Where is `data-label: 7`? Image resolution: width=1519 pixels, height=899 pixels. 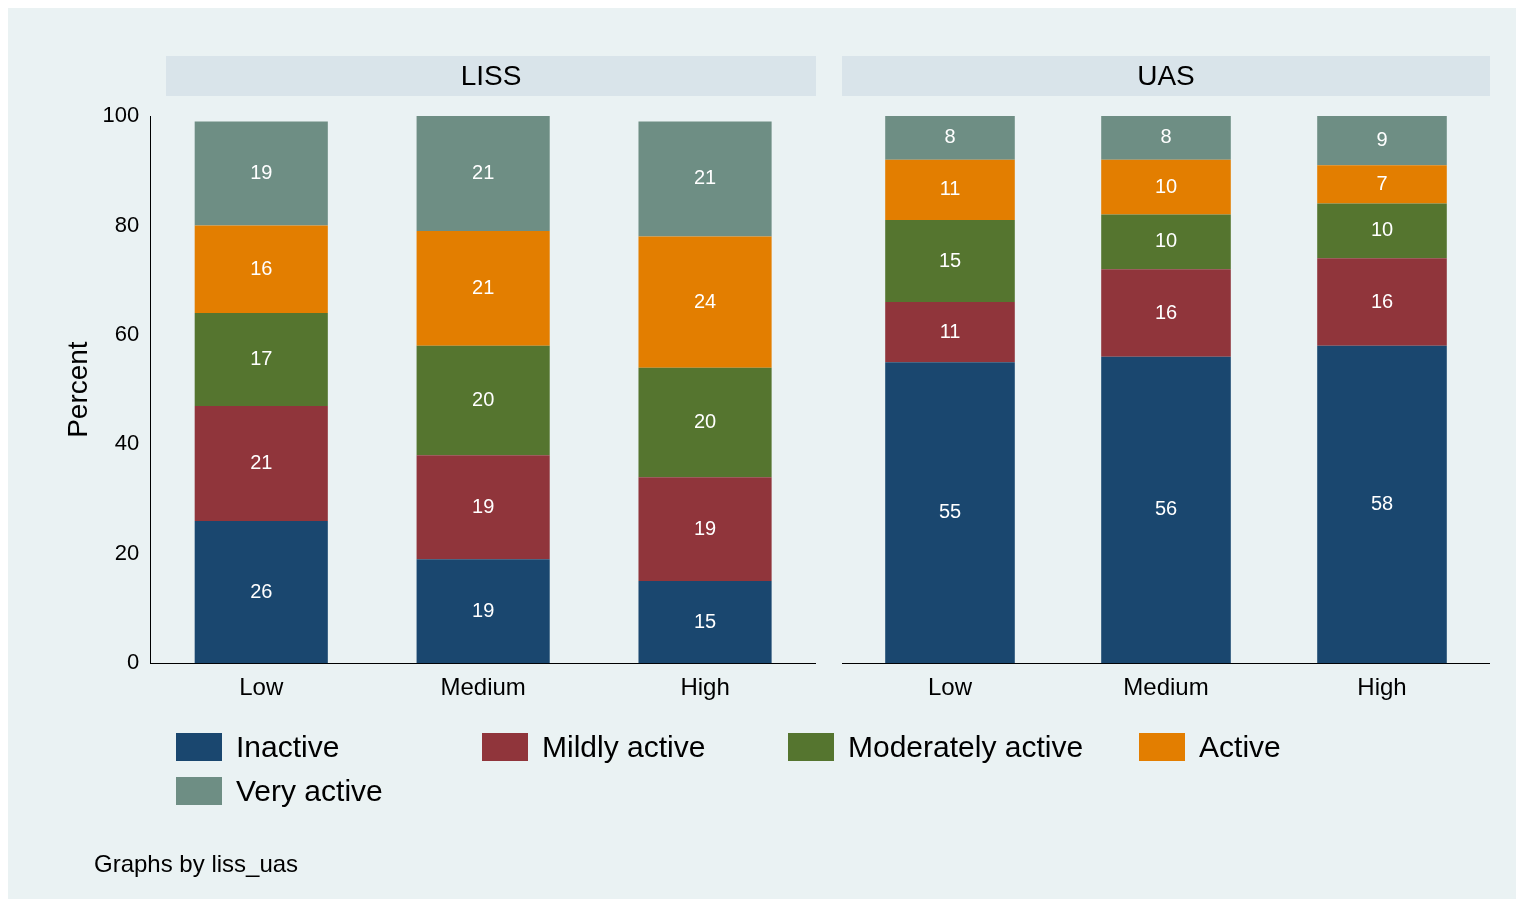 data-label: 7 is located at coordinates (1382, 182).